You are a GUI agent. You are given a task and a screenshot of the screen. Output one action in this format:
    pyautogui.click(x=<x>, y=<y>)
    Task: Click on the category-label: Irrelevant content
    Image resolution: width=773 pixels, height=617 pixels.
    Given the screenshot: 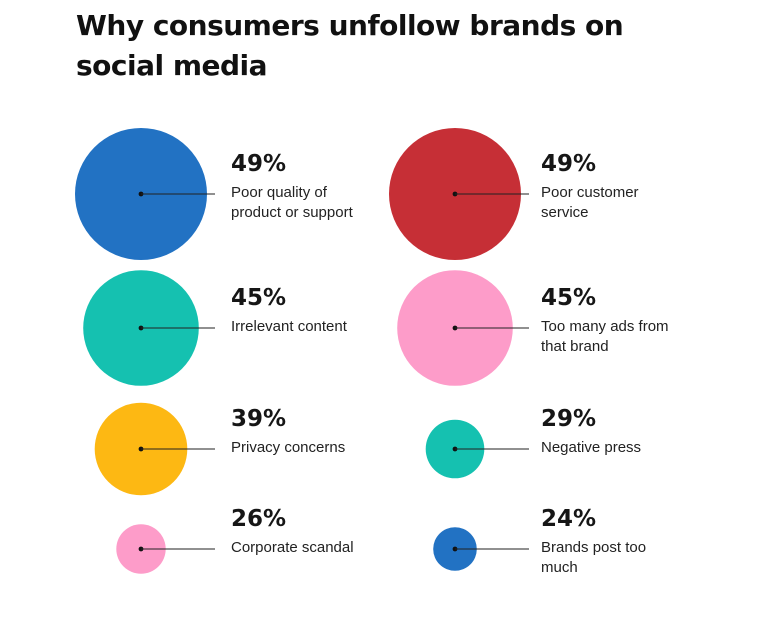 What is the action you would take?
    pyautogui.click(x=289, y=326)
    